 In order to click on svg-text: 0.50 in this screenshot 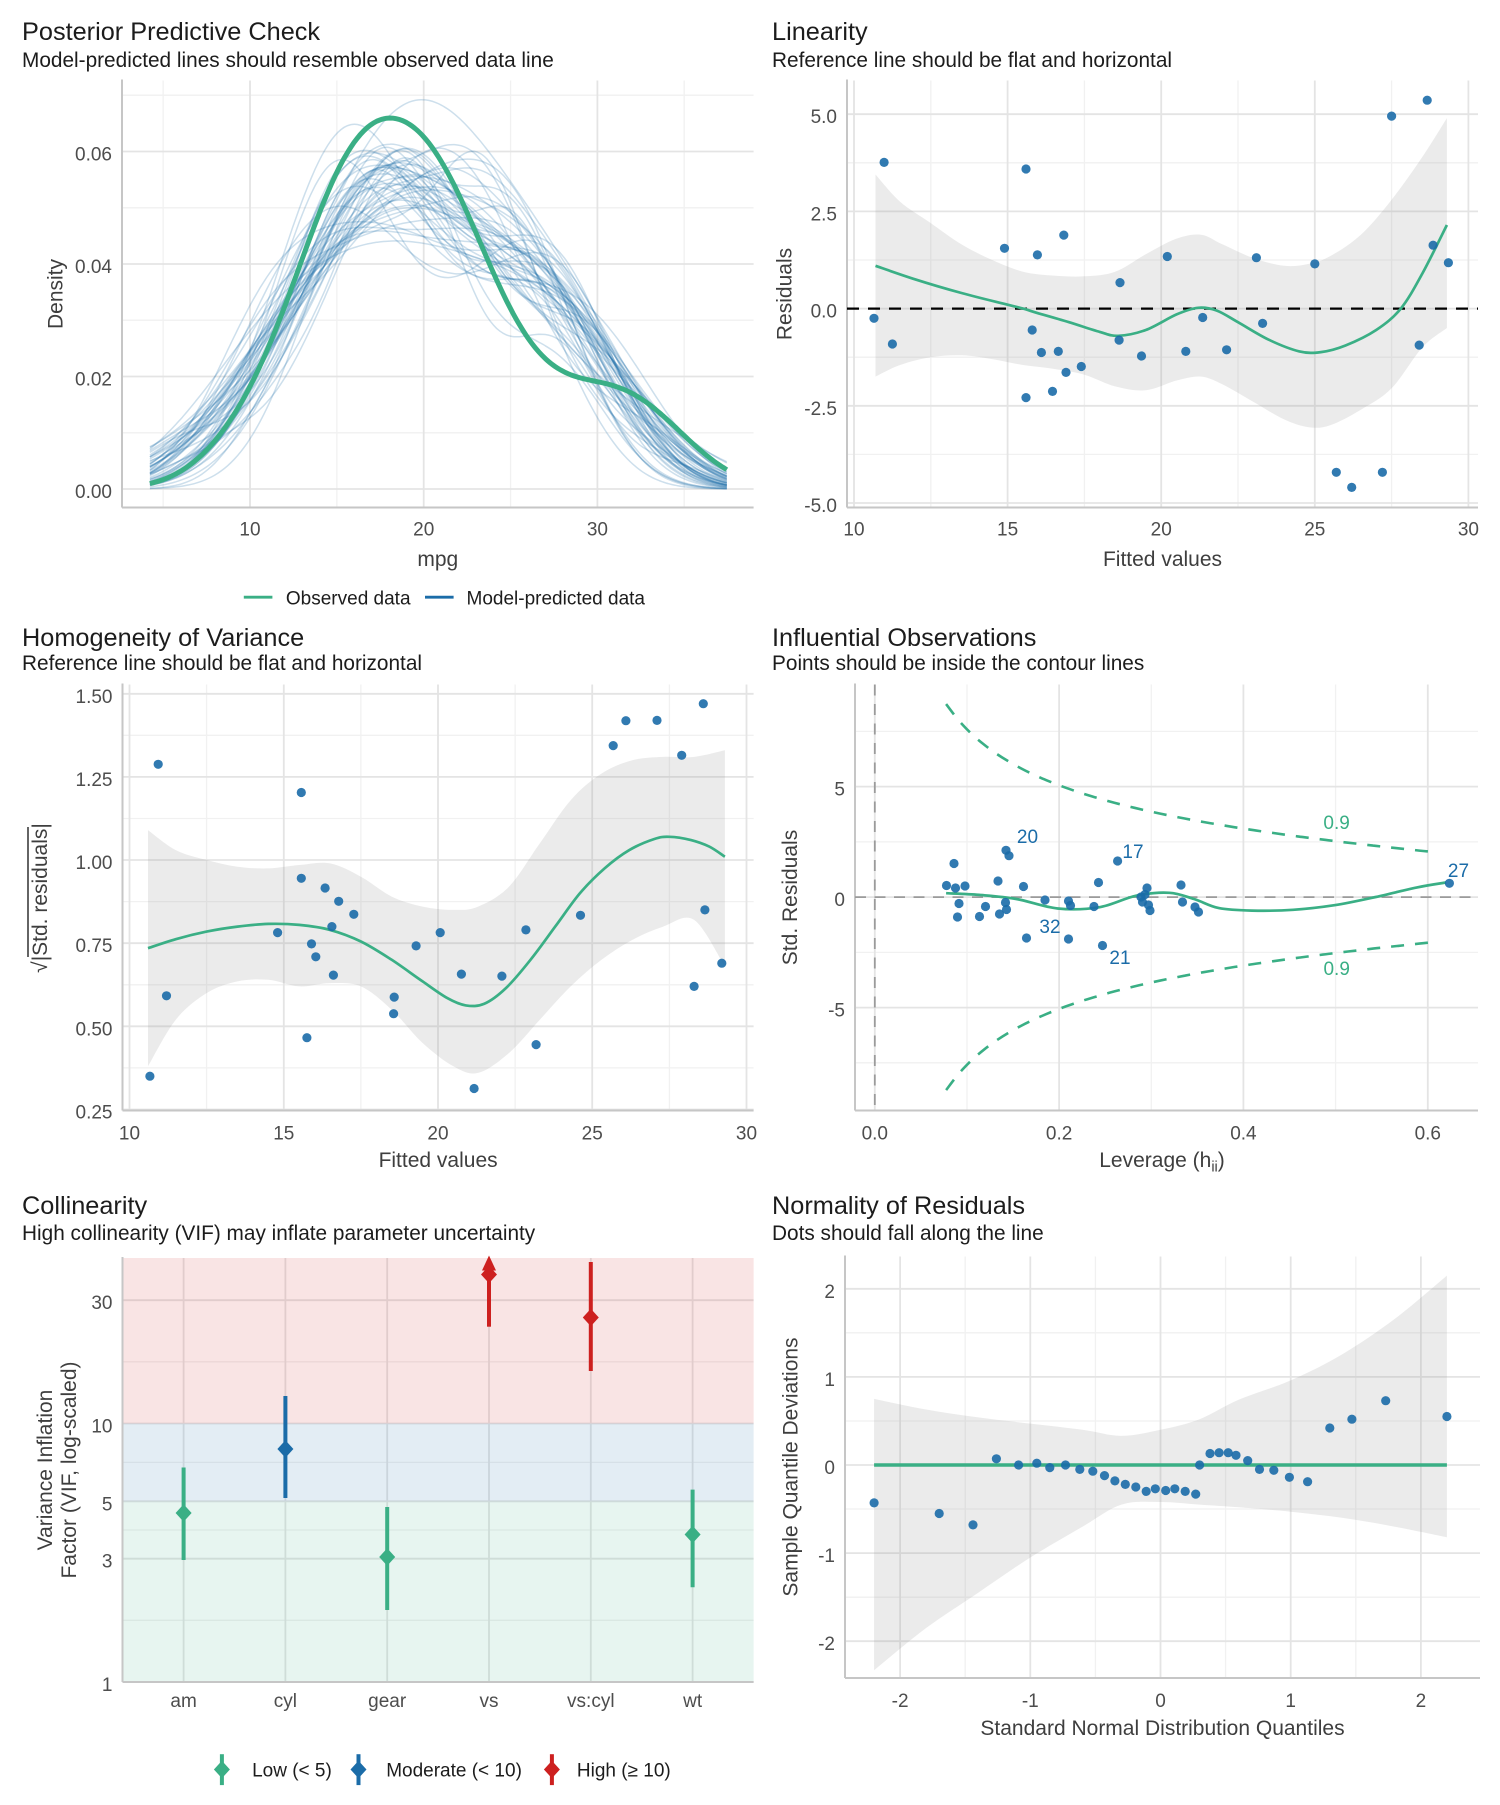, I will do `click(94, 1029)`.